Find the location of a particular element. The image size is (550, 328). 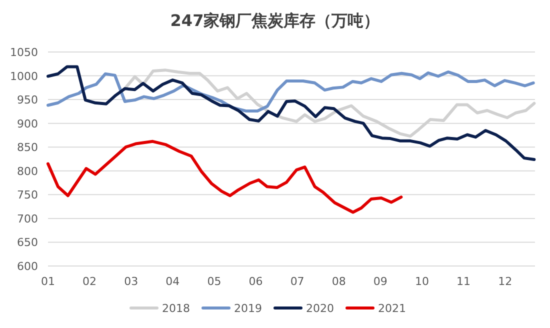

y-tick-label: 950 is located at coordinates (27, 100).